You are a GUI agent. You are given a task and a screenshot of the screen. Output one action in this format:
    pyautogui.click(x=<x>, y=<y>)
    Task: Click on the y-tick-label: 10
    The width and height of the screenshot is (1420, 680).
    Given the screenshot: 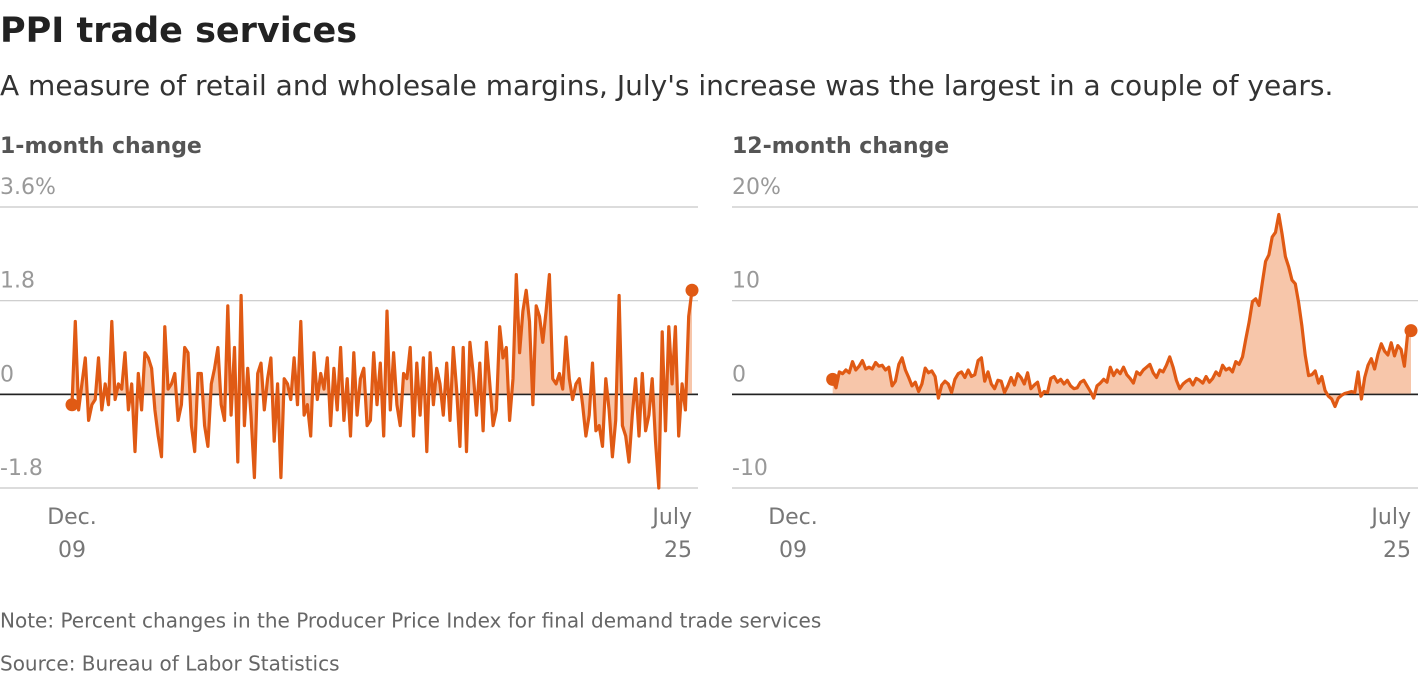 What is the action you would take?
    pyautogui.click(x=746, y=281)
    